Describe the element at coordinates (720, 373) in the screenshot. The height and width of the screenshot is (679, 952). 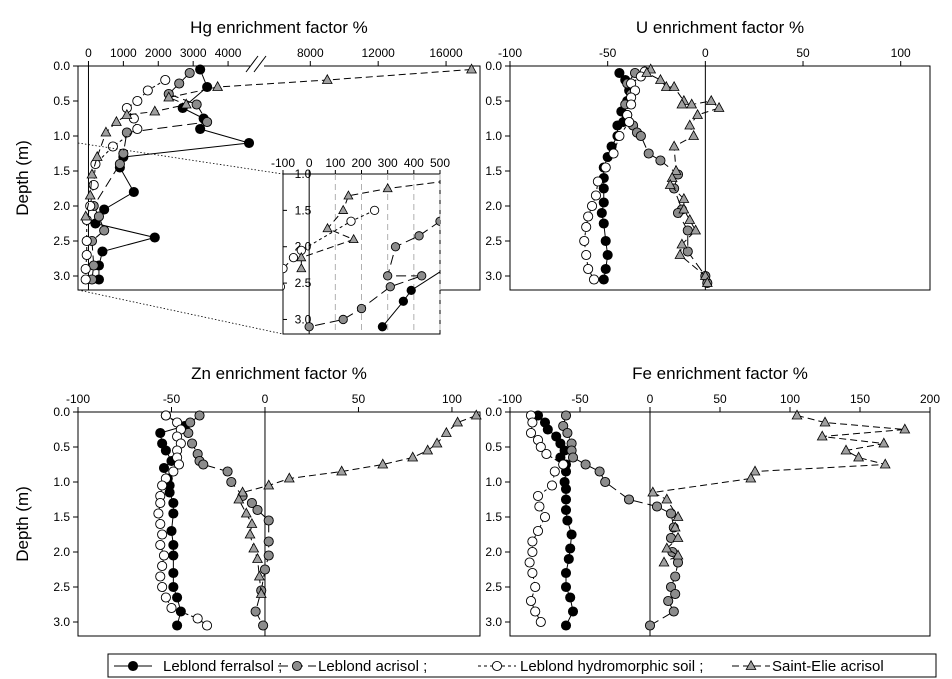
I see `chart-title: Fe enrichment factor %` at that location.